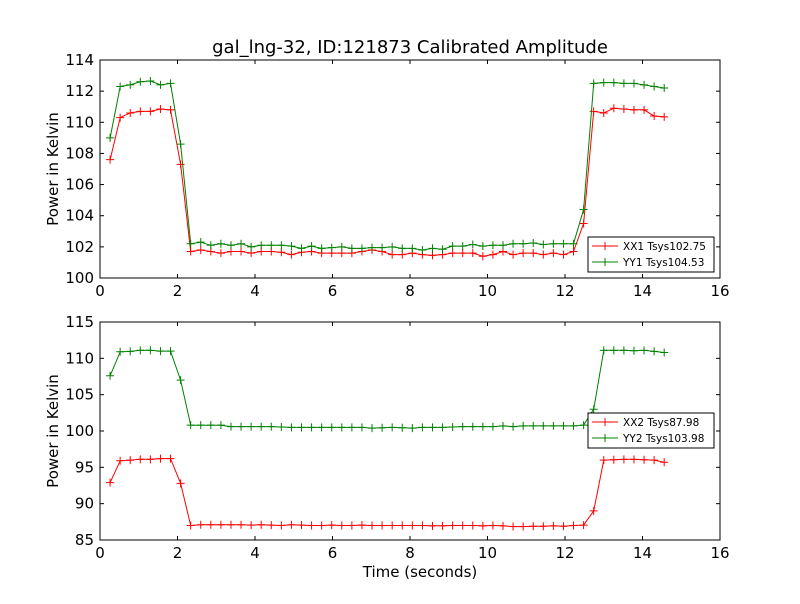 This screenshot has height=604, width=800. What do you see at coordinates (387, 389) in the screenshot?
I see `series-2-yy2` at bounding box center [387, 389].